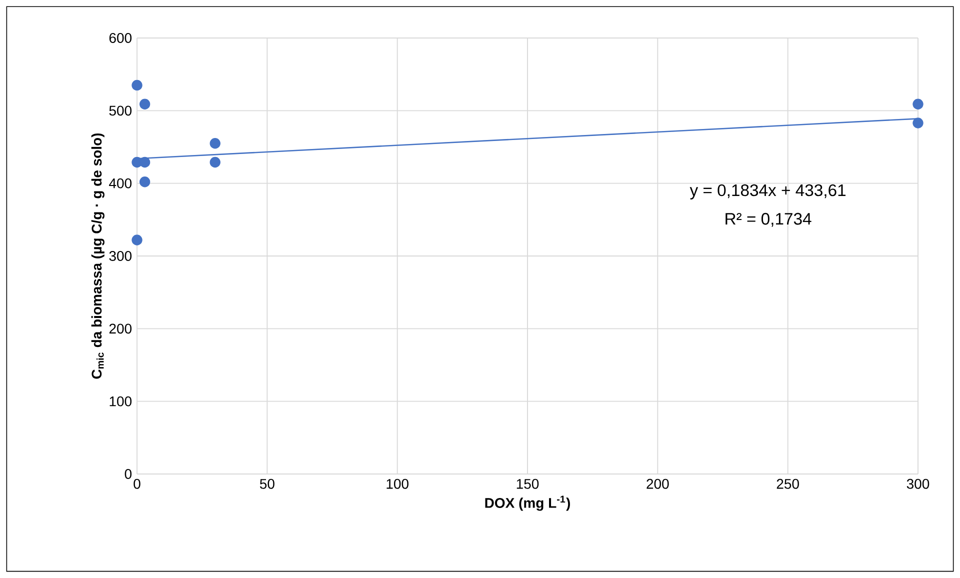  Describe the element at coordinates (120, 183) in the screenshot. I see `y-tick-label: 400` at that location.